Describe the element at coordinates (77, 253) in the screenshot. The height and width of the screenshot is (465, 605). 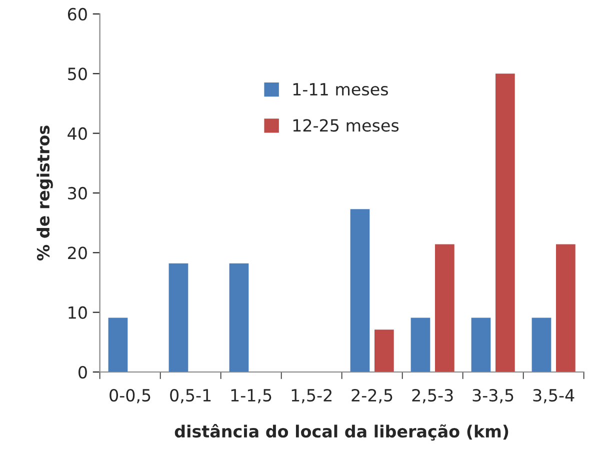
I see `y-tick-label: 20` at that location.